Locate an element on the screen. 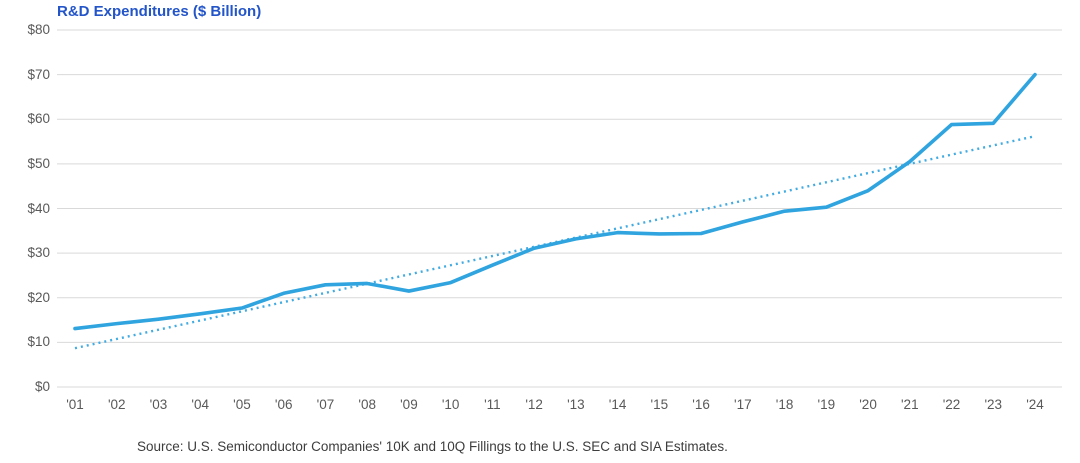 The width and height of the screenshot is (1080, 463). y-tick-label: $80 is located at coordinates (38, 29).